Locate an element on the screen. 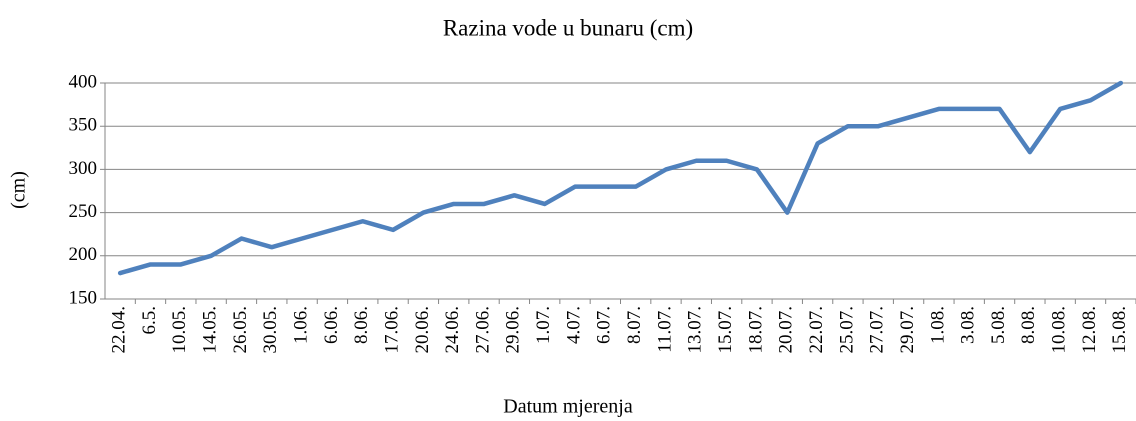 Image resolution: width=1136 pixels, height=421 pixels. x-tick-label: 15.08. is located at coordinates (1119, 330).